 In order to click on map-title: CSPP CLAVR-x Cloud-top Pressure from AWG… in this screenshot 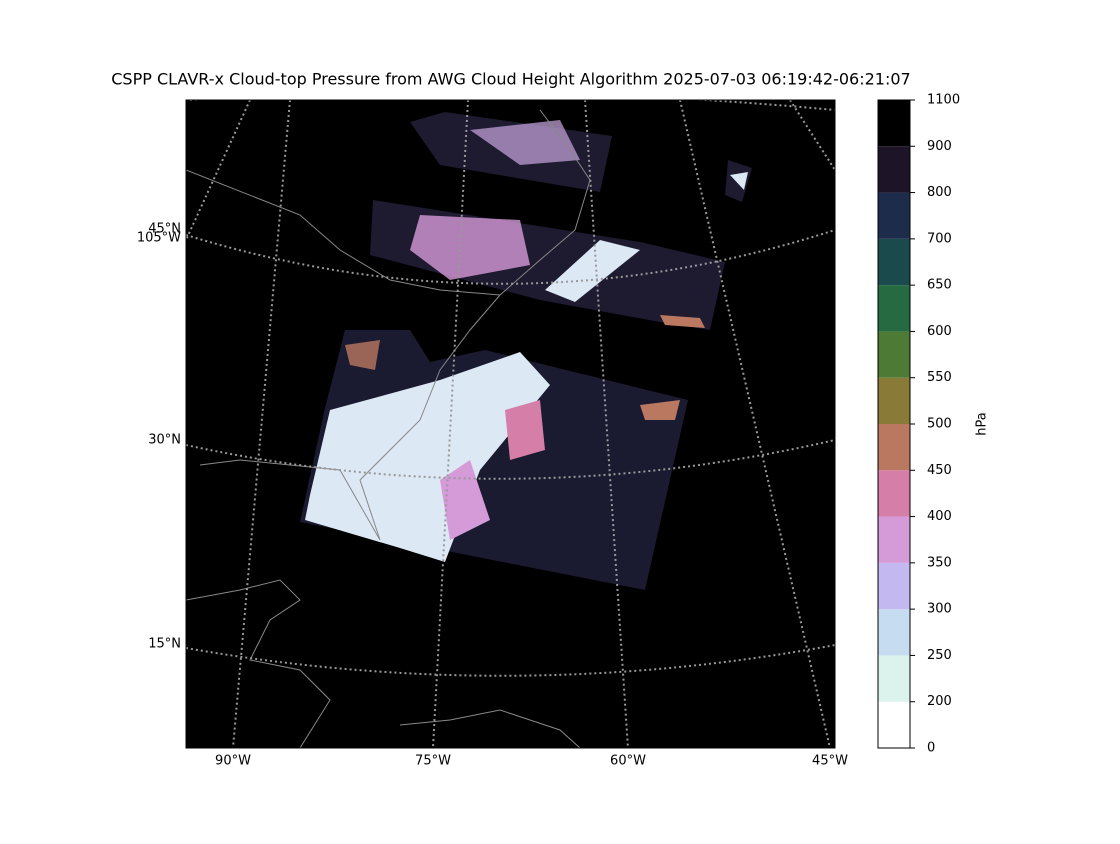, I will do `click(510, 79)`.